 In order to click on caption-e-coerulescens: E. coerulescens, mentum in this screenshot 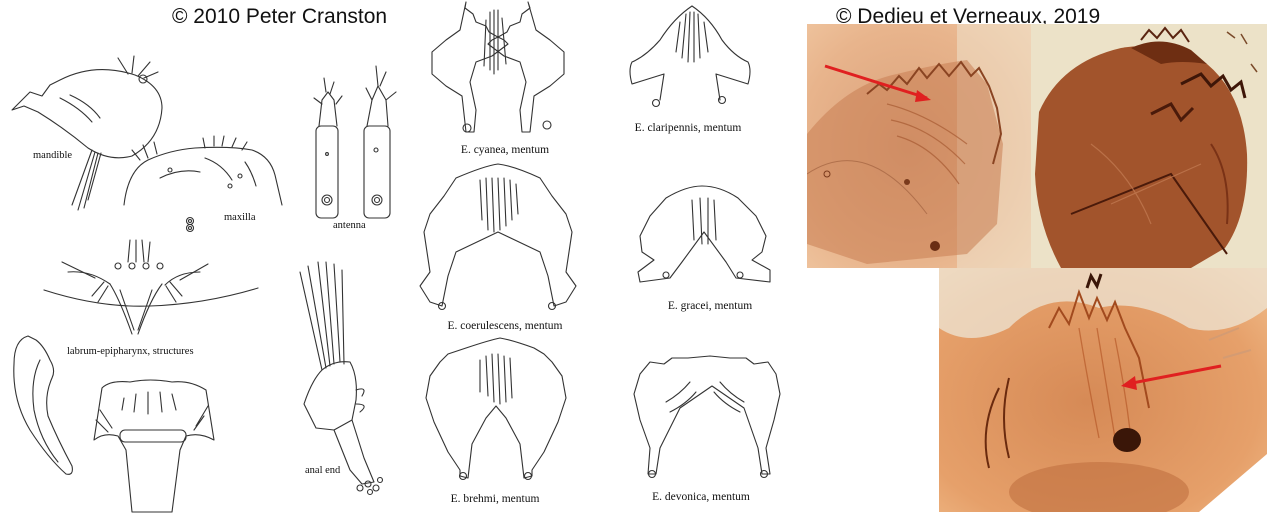, I will do `click(505, 326)`.